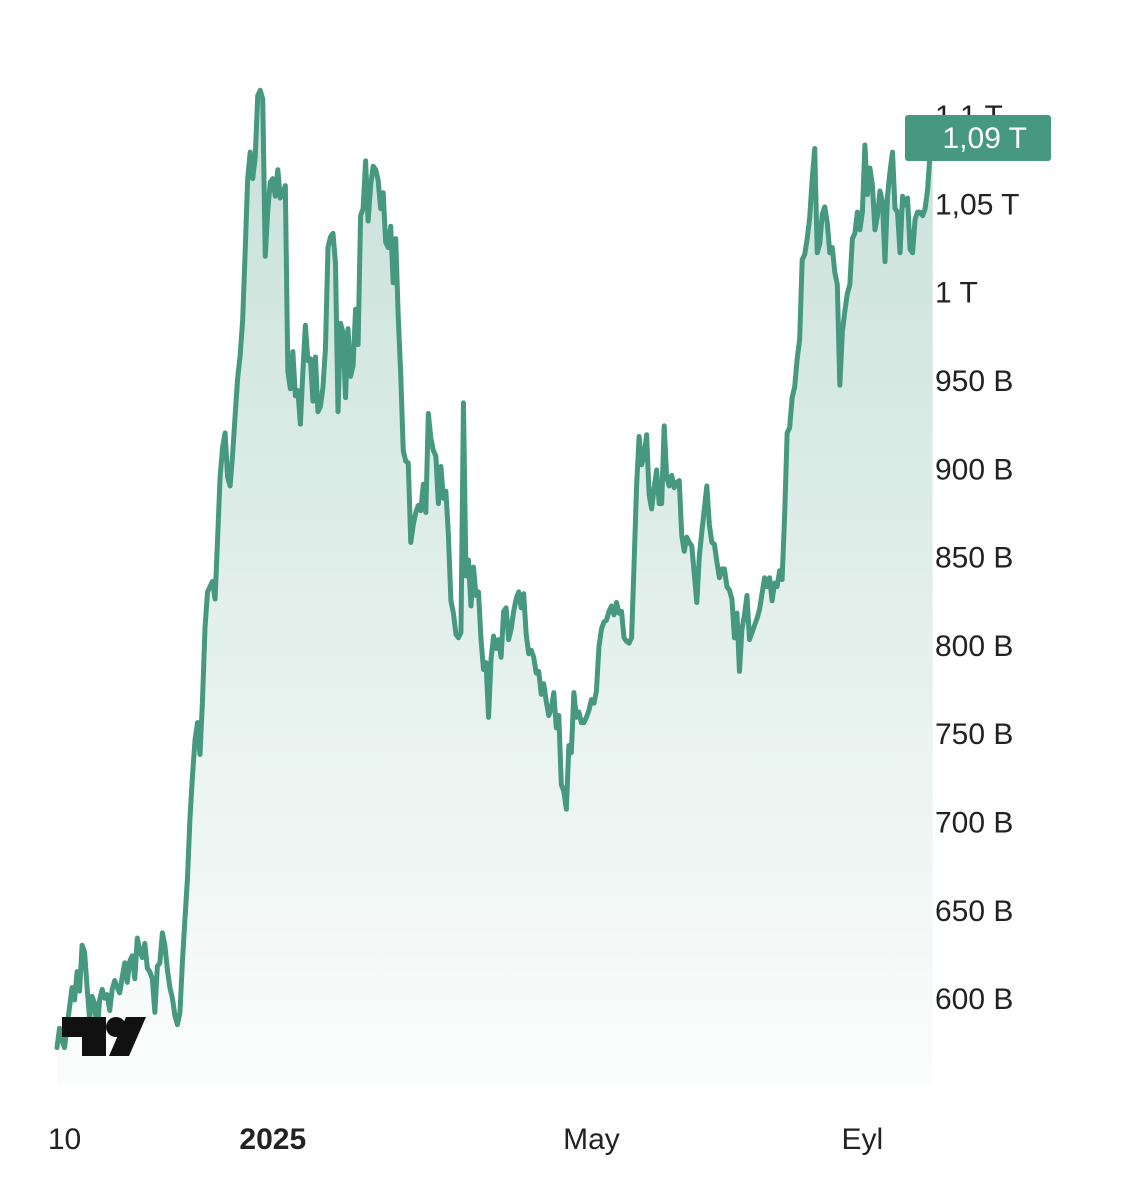 The height and width of the screenshot is (1200, 1123). I want to click on x-tick-label: May, so click(591, 1139).